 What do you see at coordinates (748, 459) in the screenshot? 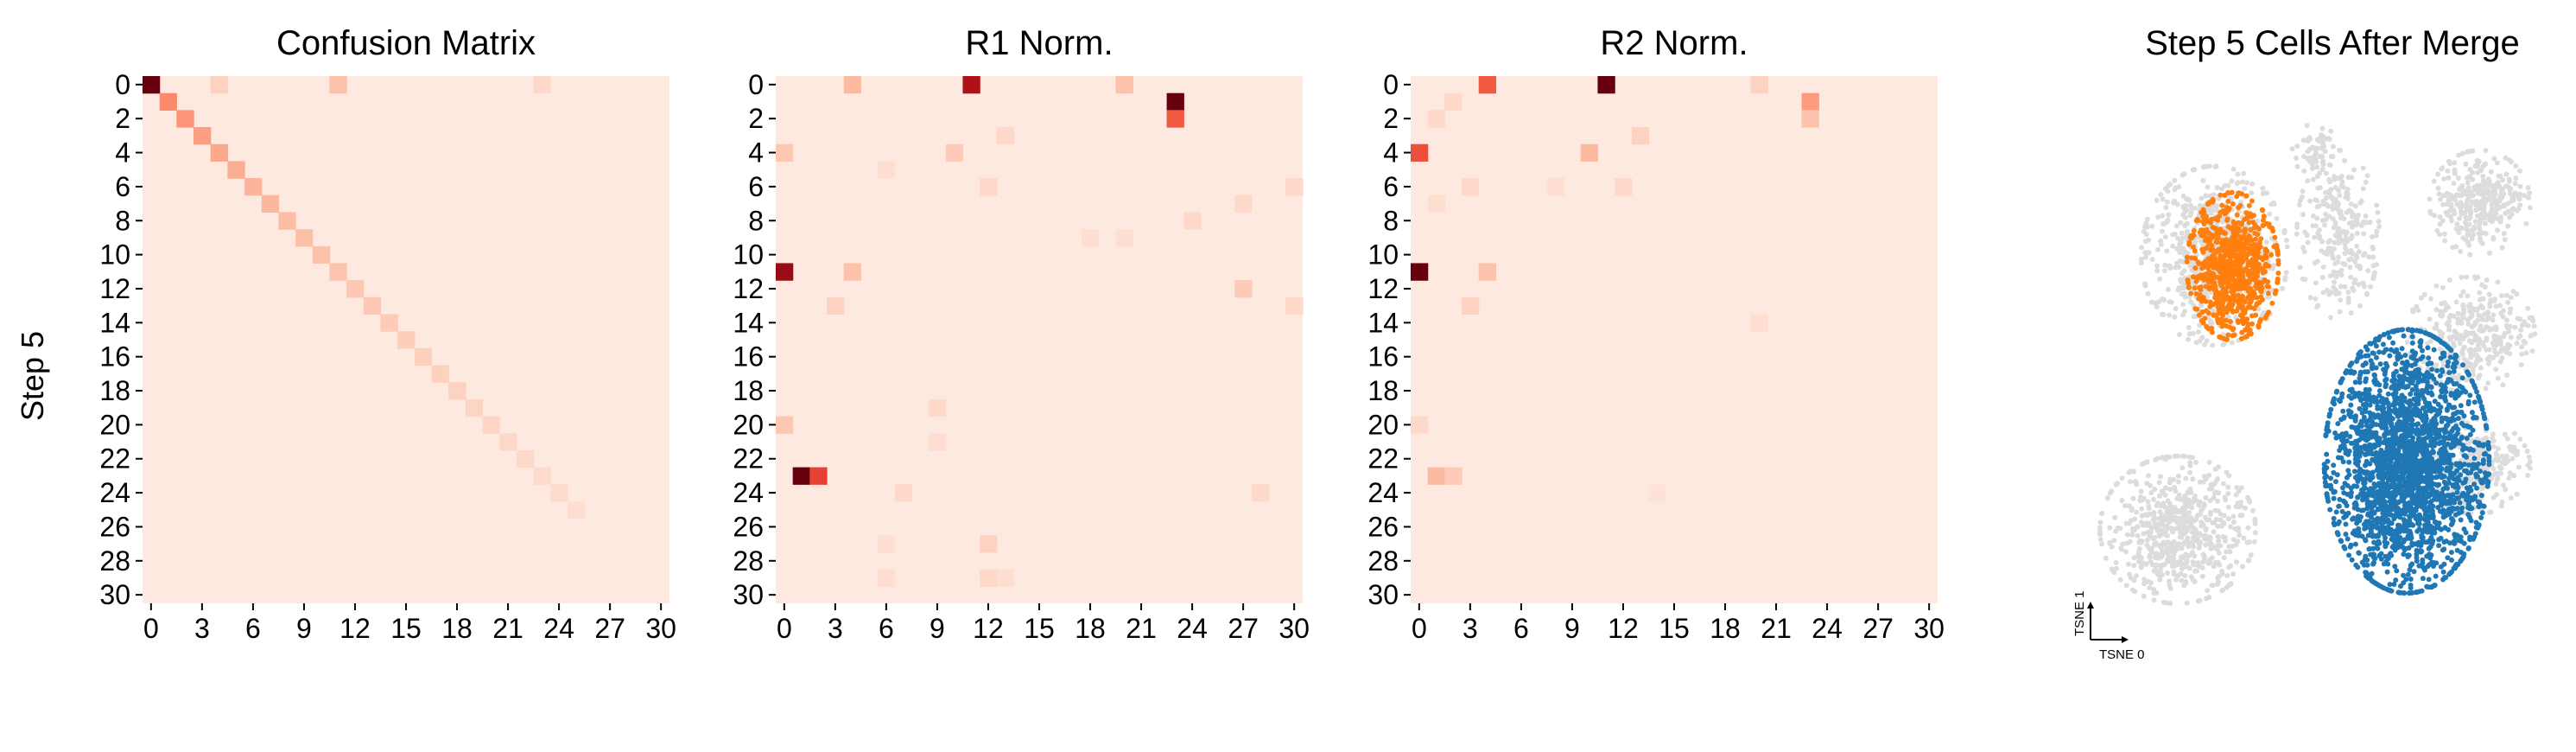
I see `y-tick-label: 22` at bounding box center [748, 459].